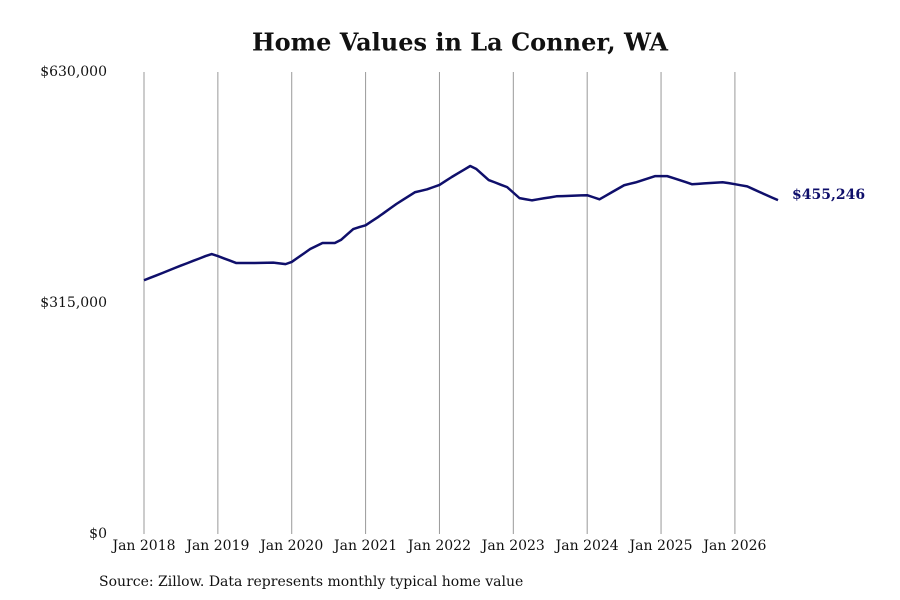 This screenshot has height=600, width=900. Describe the element at coordinates (98, 534) in the screenshot. I see `y-tick-label: $0` at that location.